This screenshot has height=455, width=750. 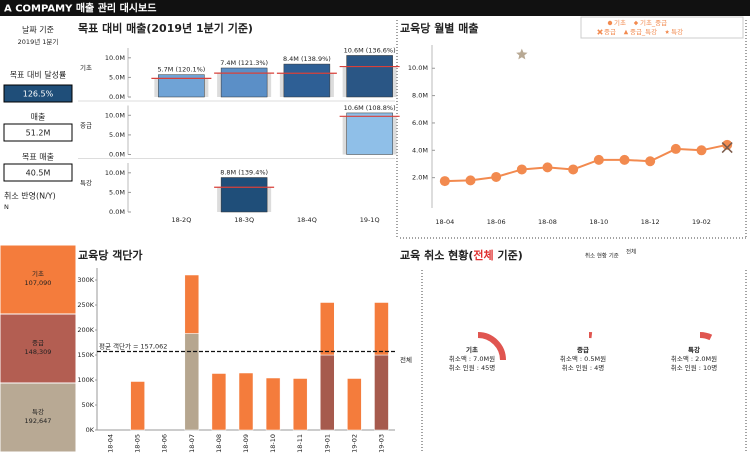 I want to click on gauge-name: 중급, so click(x=583, y=350).